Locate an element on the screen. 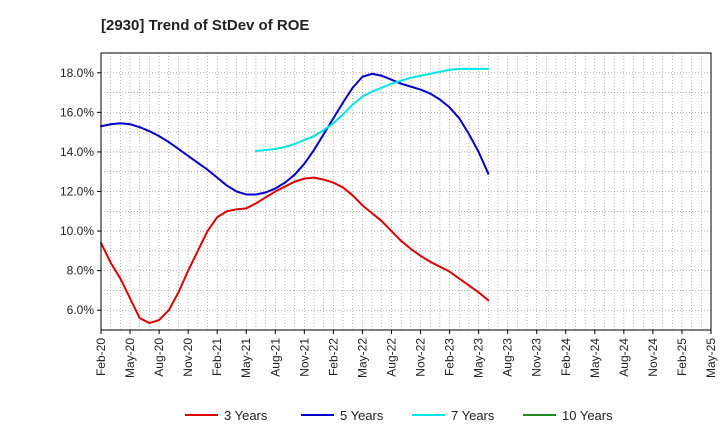  x-tick-label: Aug-22 is located at coordinates (391, 357).